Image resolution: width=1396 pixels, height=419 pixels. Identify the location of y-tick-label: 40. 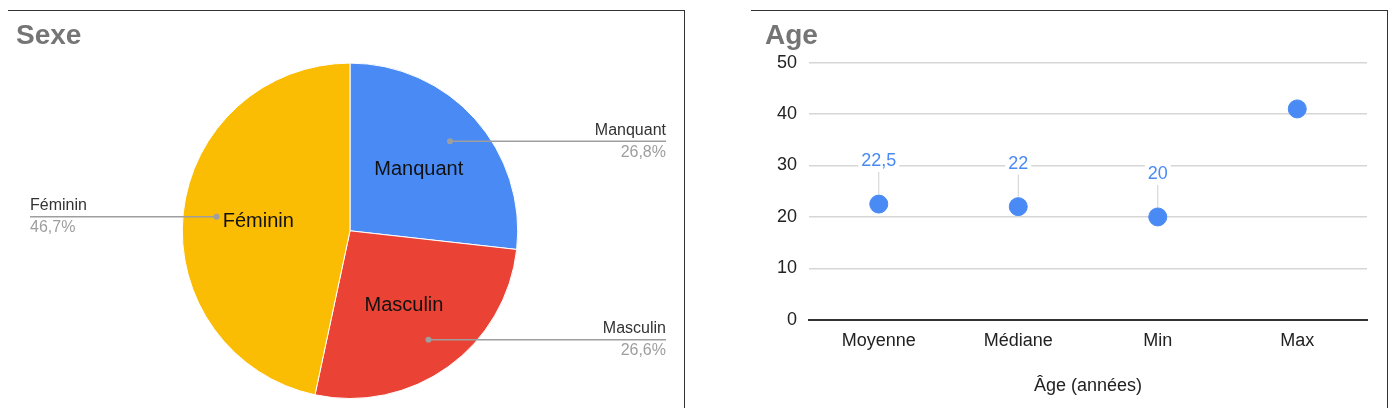
(787, 113).